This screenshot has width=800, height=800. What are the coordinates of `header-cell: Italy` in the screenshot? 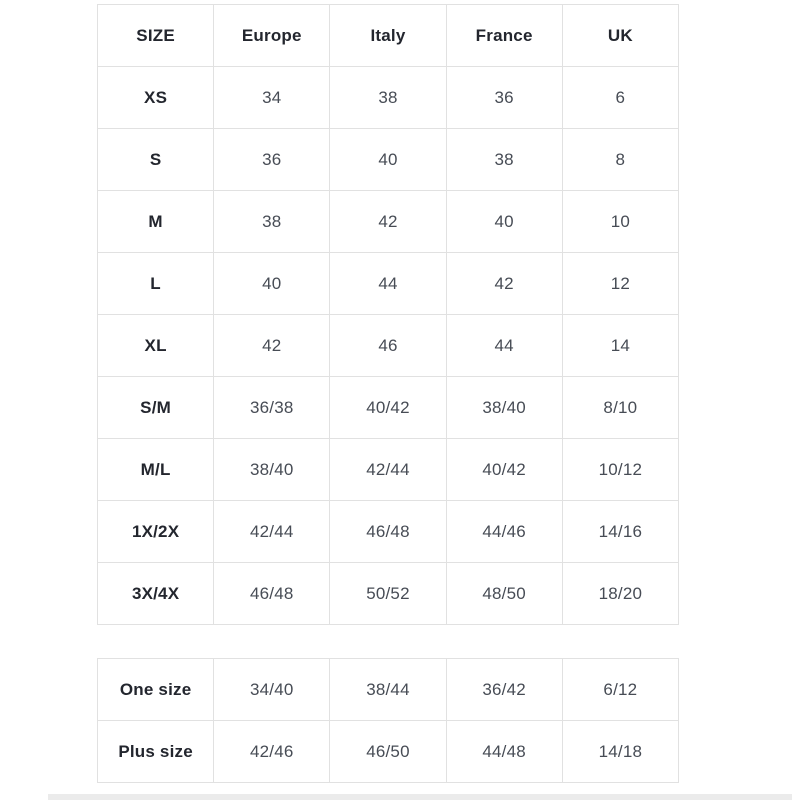 It's located at (388, 35).